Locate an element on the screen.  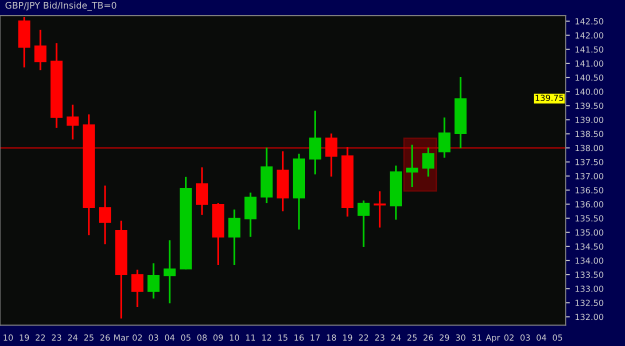
chart-title: GBP/JPY Bid/Inside_TB=0 is located at coordinates (61, 6).